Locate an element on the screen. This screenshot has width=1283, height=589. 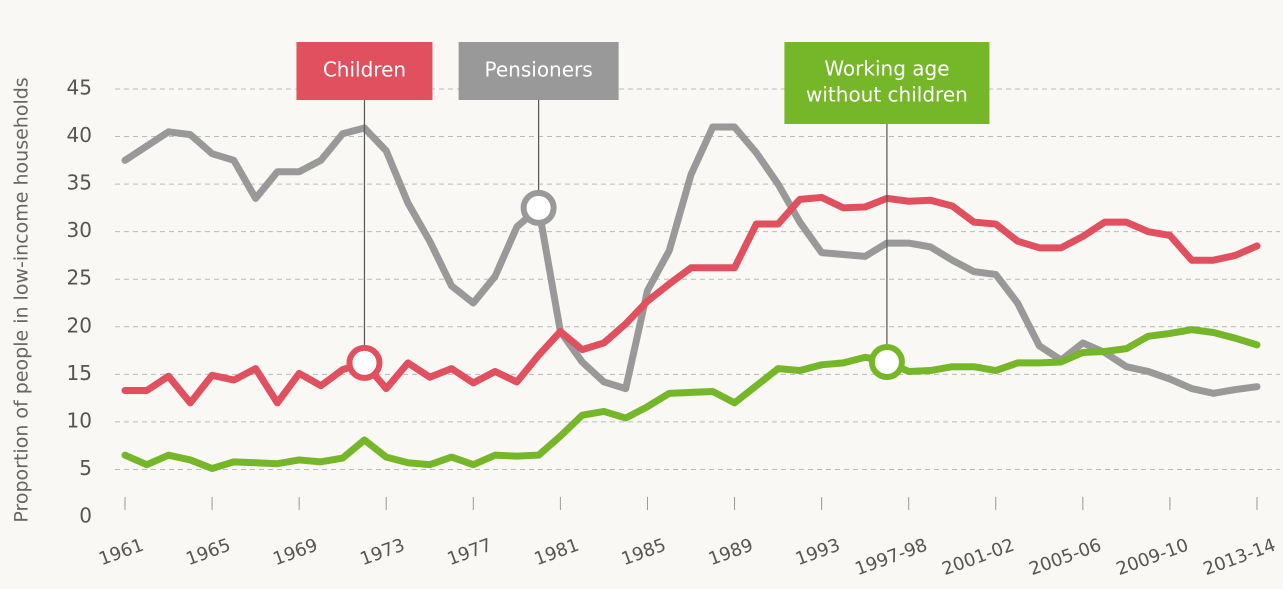
callout-label: Working age is located at coordinates (886, 69).